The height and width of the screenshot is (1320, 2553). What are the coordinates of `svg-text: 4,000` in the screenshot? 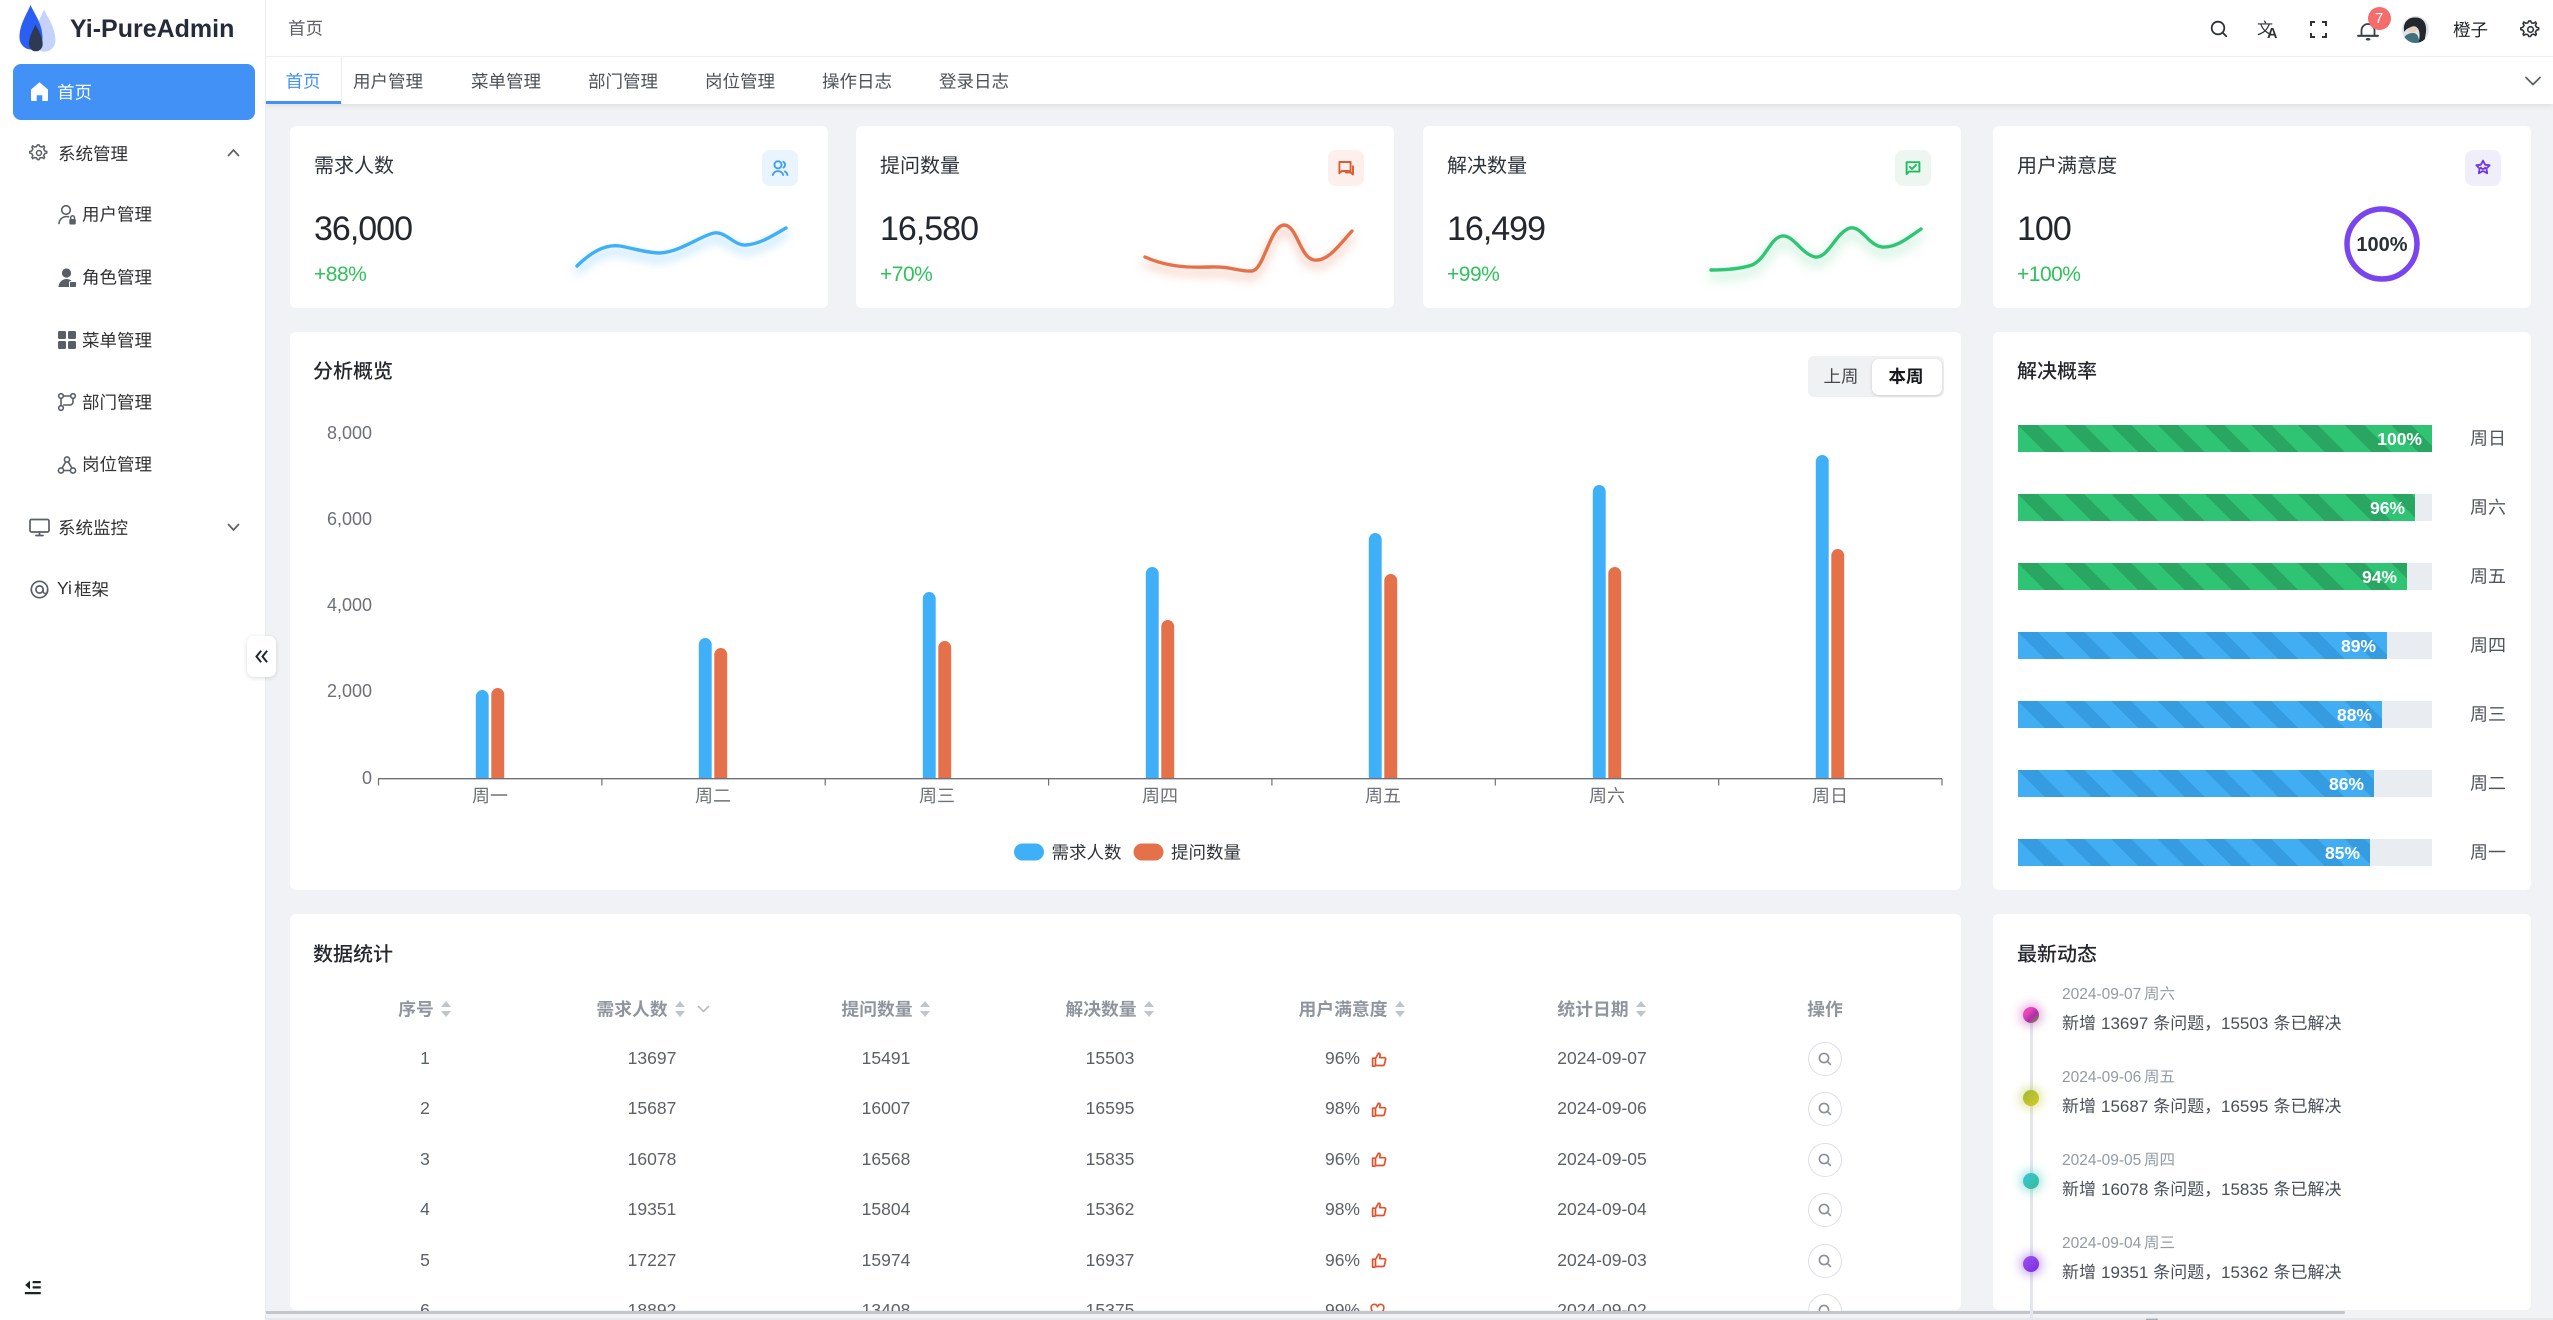 It's located at (349, 605).